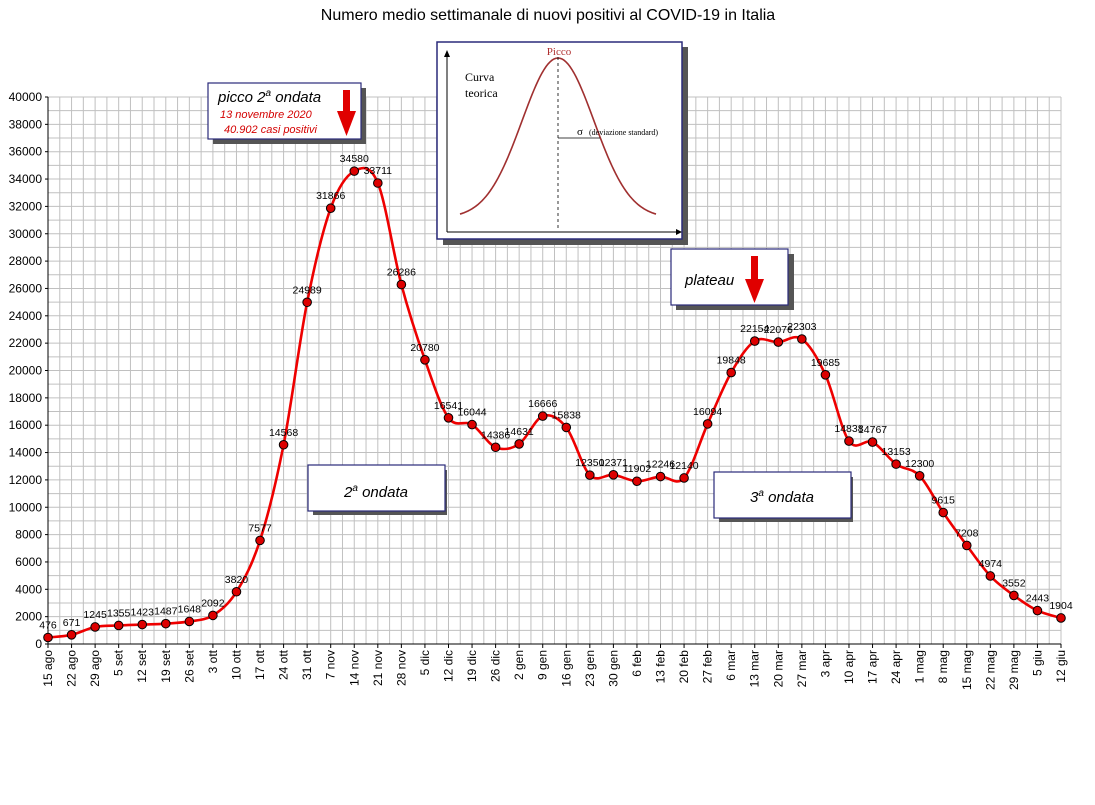 The width and height of the screenshot is (1095, 805). Describe the element at coordinates (580, 132) in the screenshot. I see `inset-sigma-symbol: σ` at that location.